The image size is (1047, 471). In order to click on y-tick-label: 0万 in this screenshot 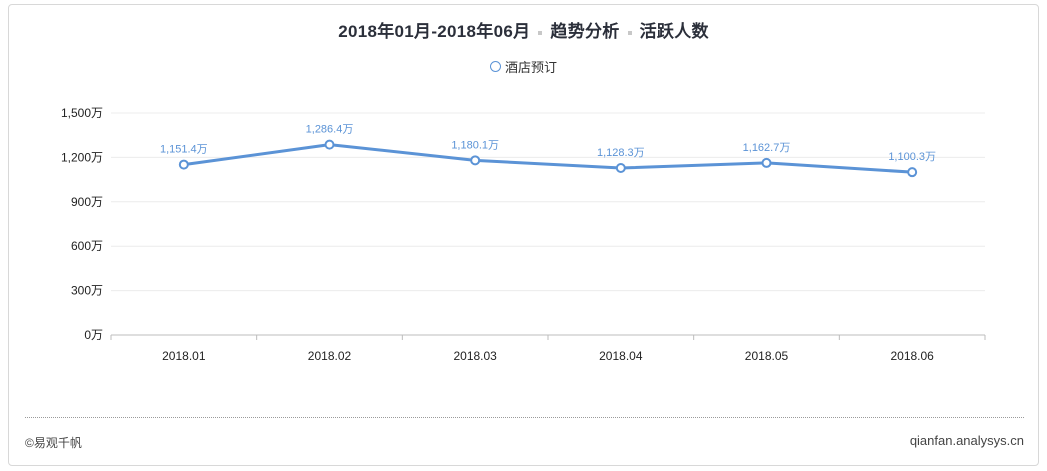, I will do `click(93, 335)`.